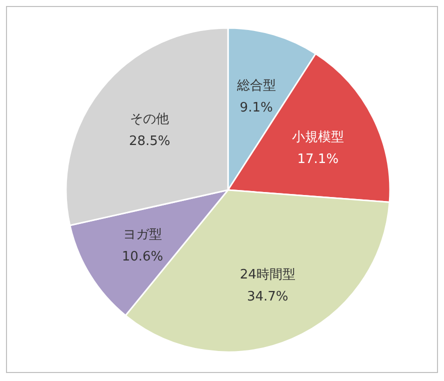 The image size is (444, 381). I want to click on slice-label: 小規模型, so click(318, 138).